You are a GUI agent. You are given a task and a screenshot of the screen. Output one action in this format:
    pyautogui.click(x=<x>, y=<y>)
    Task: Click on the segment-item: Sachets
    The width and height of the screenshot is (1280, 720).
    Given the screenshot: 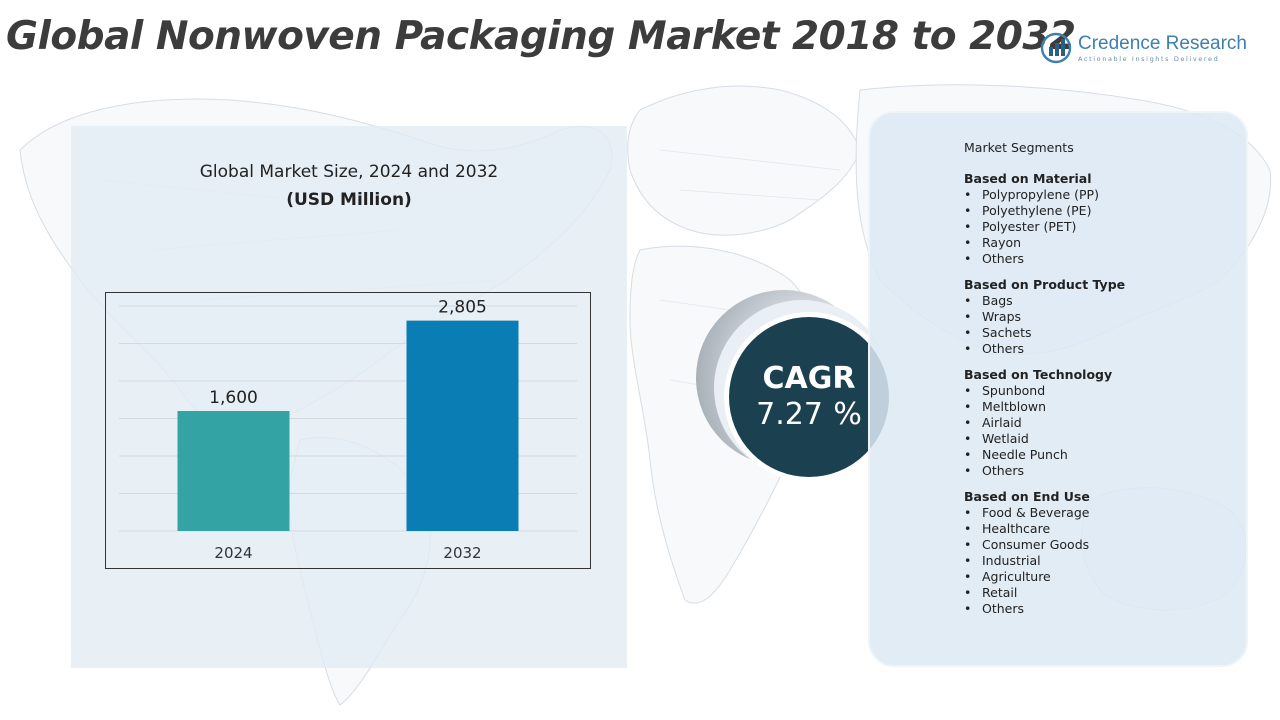 What is the action you would take?
    pyautogui.click(x=1104, y=333)
    